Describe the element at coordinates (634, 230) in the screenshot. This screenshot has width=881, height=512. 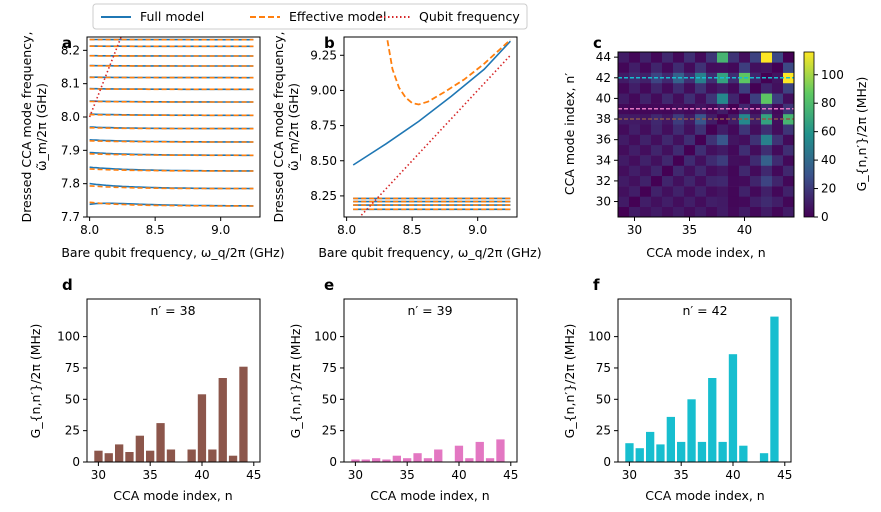
I see `c-xtick-label-0: 30` at that location.